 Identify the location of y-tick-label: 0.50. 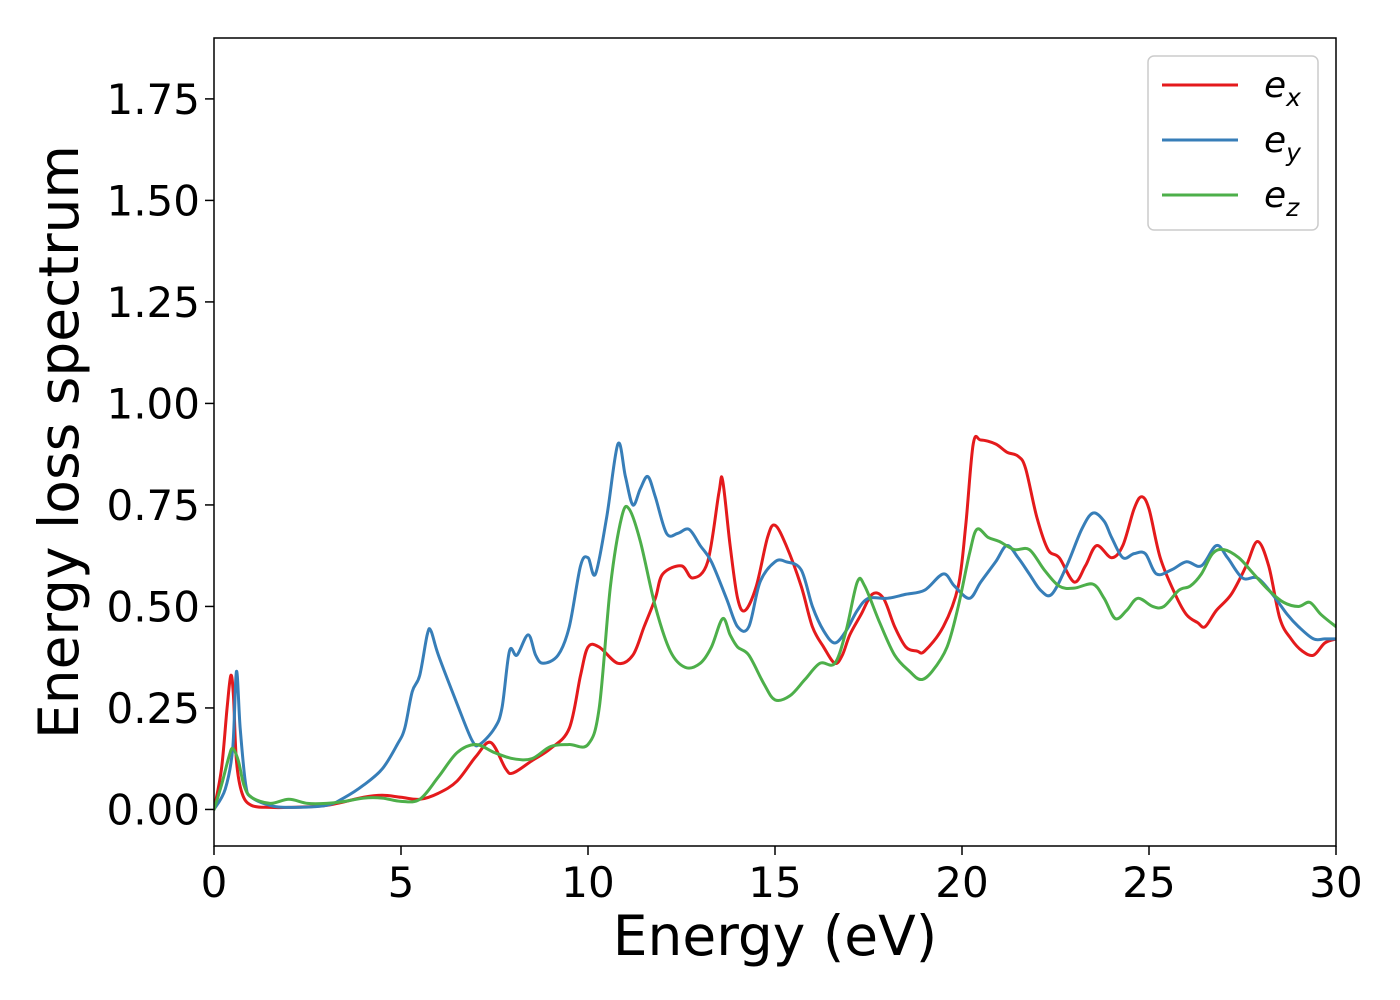
(153, 606).